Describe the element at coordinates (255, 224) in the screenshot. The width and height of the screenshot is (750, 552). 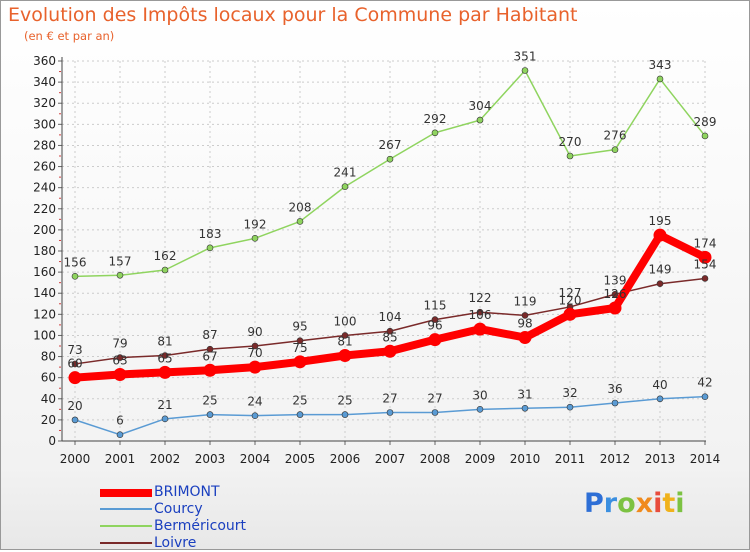
I see `data-label-bermericourt: 192` at that location.